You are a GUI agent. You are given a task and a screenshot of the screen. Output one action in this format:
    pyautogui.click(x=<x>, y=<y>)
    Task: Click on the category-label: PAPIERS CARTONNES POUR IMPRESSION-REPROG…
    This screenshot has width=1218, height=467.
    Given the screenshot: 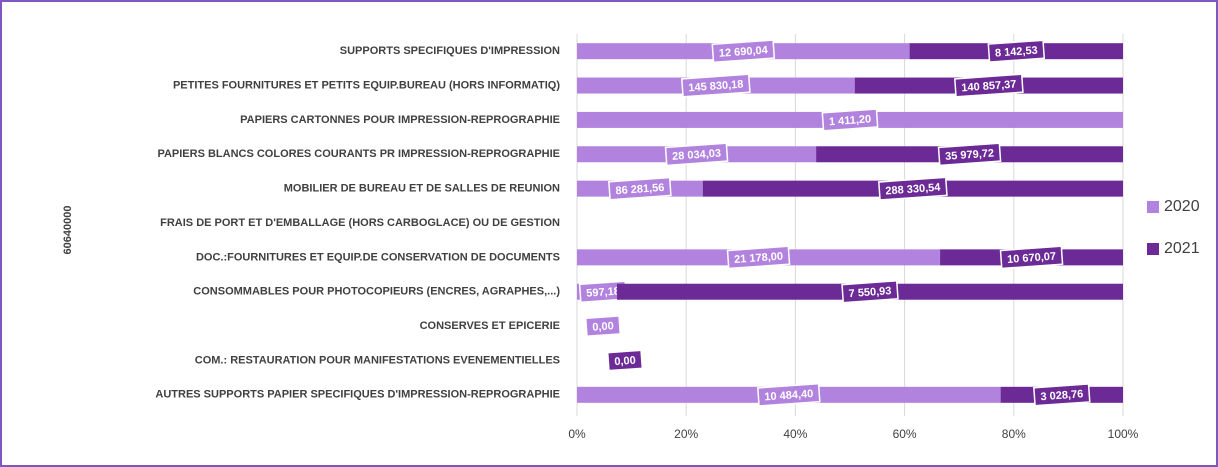 What is the action you would take?
    pyautogui.click(x=400, y=120)
    